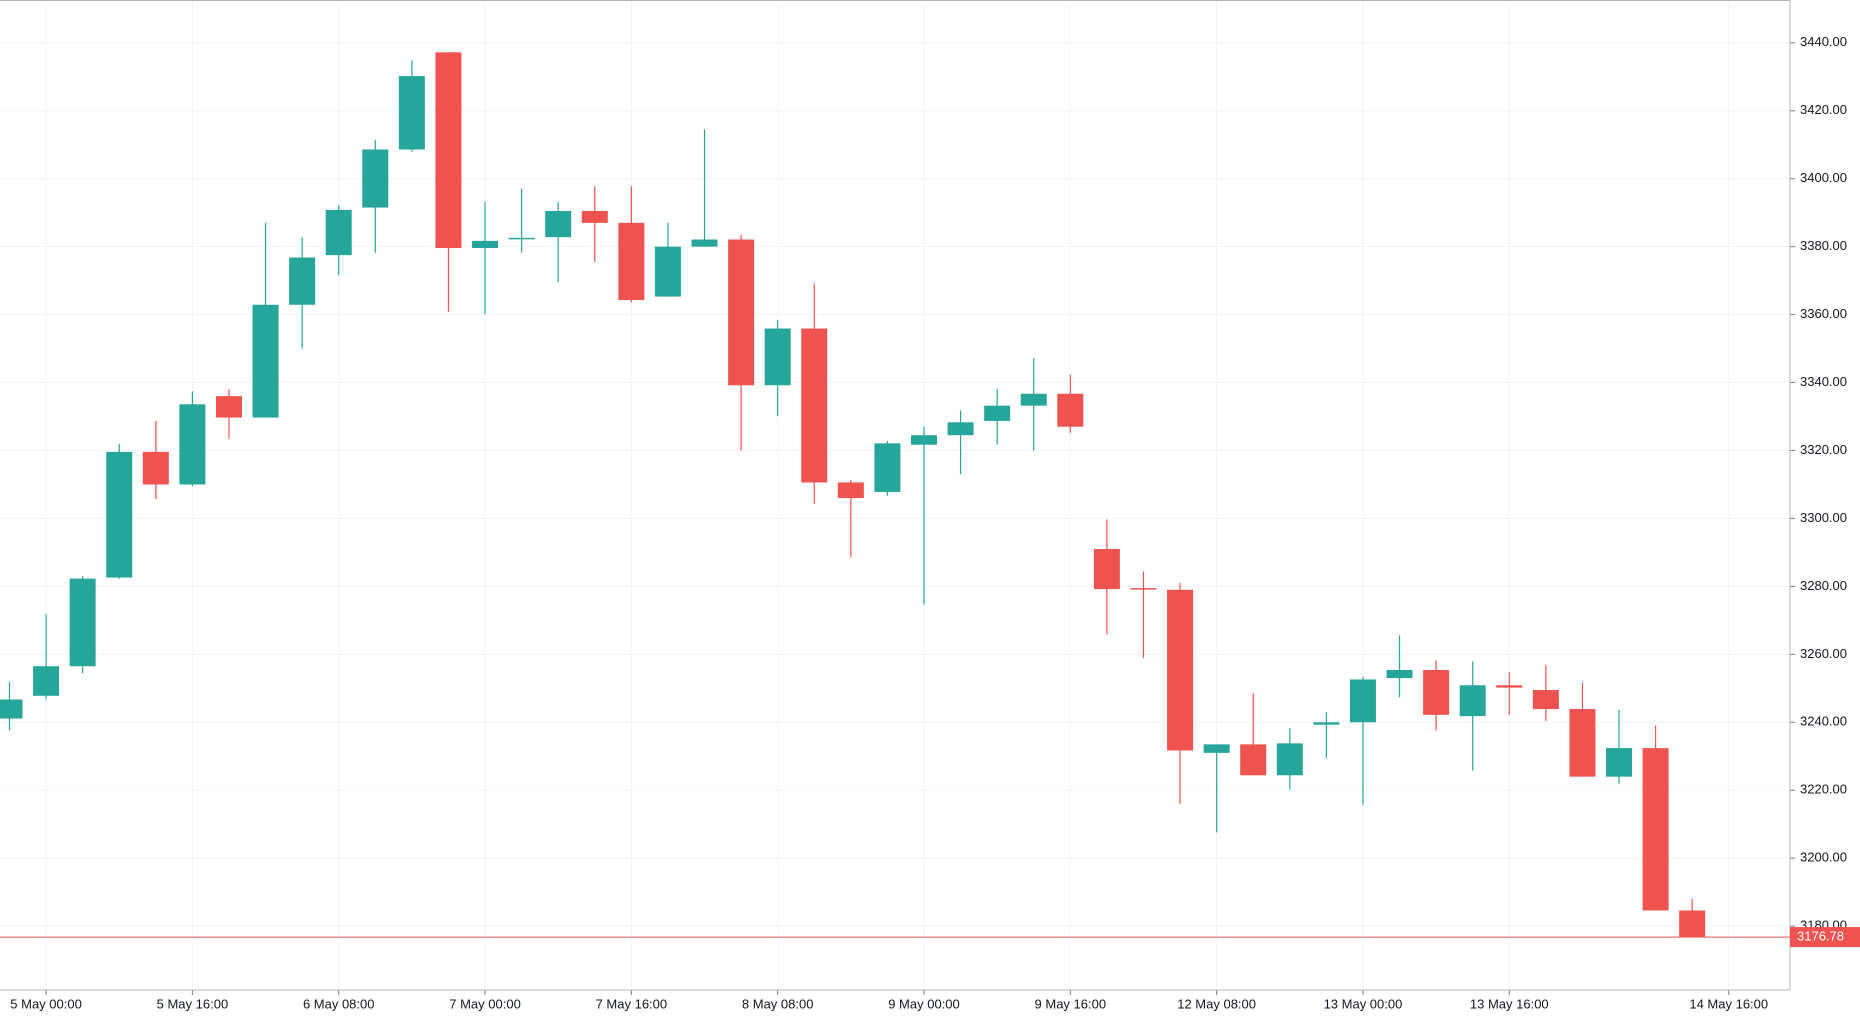 The width and height of the screenshot is (1860, 1025). What do you see at coordinates (1823, 517) in the screenshot?
I see `y-tick-label: 3300.00` at bounding box center [1823, 517].